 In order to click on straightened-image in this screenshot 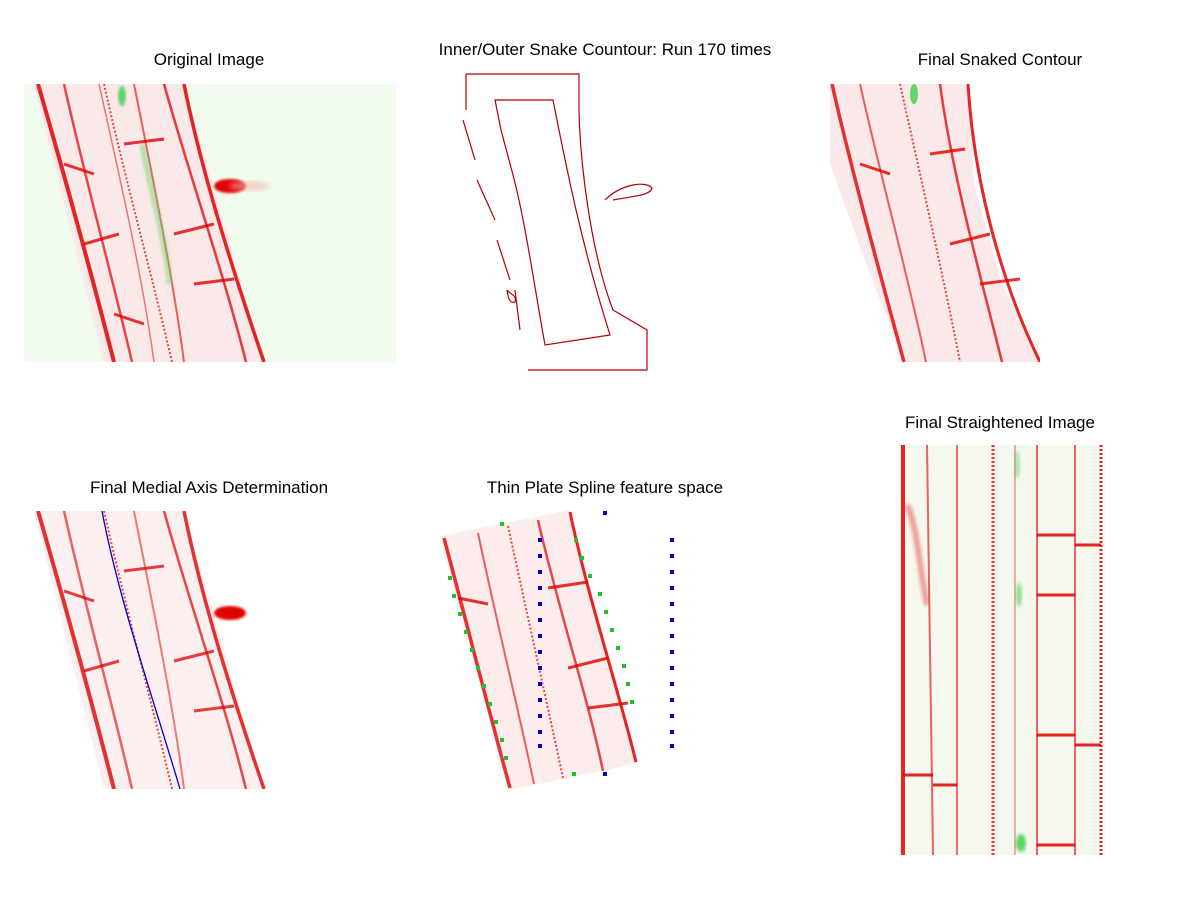, I will do `click(1002, 650)`.